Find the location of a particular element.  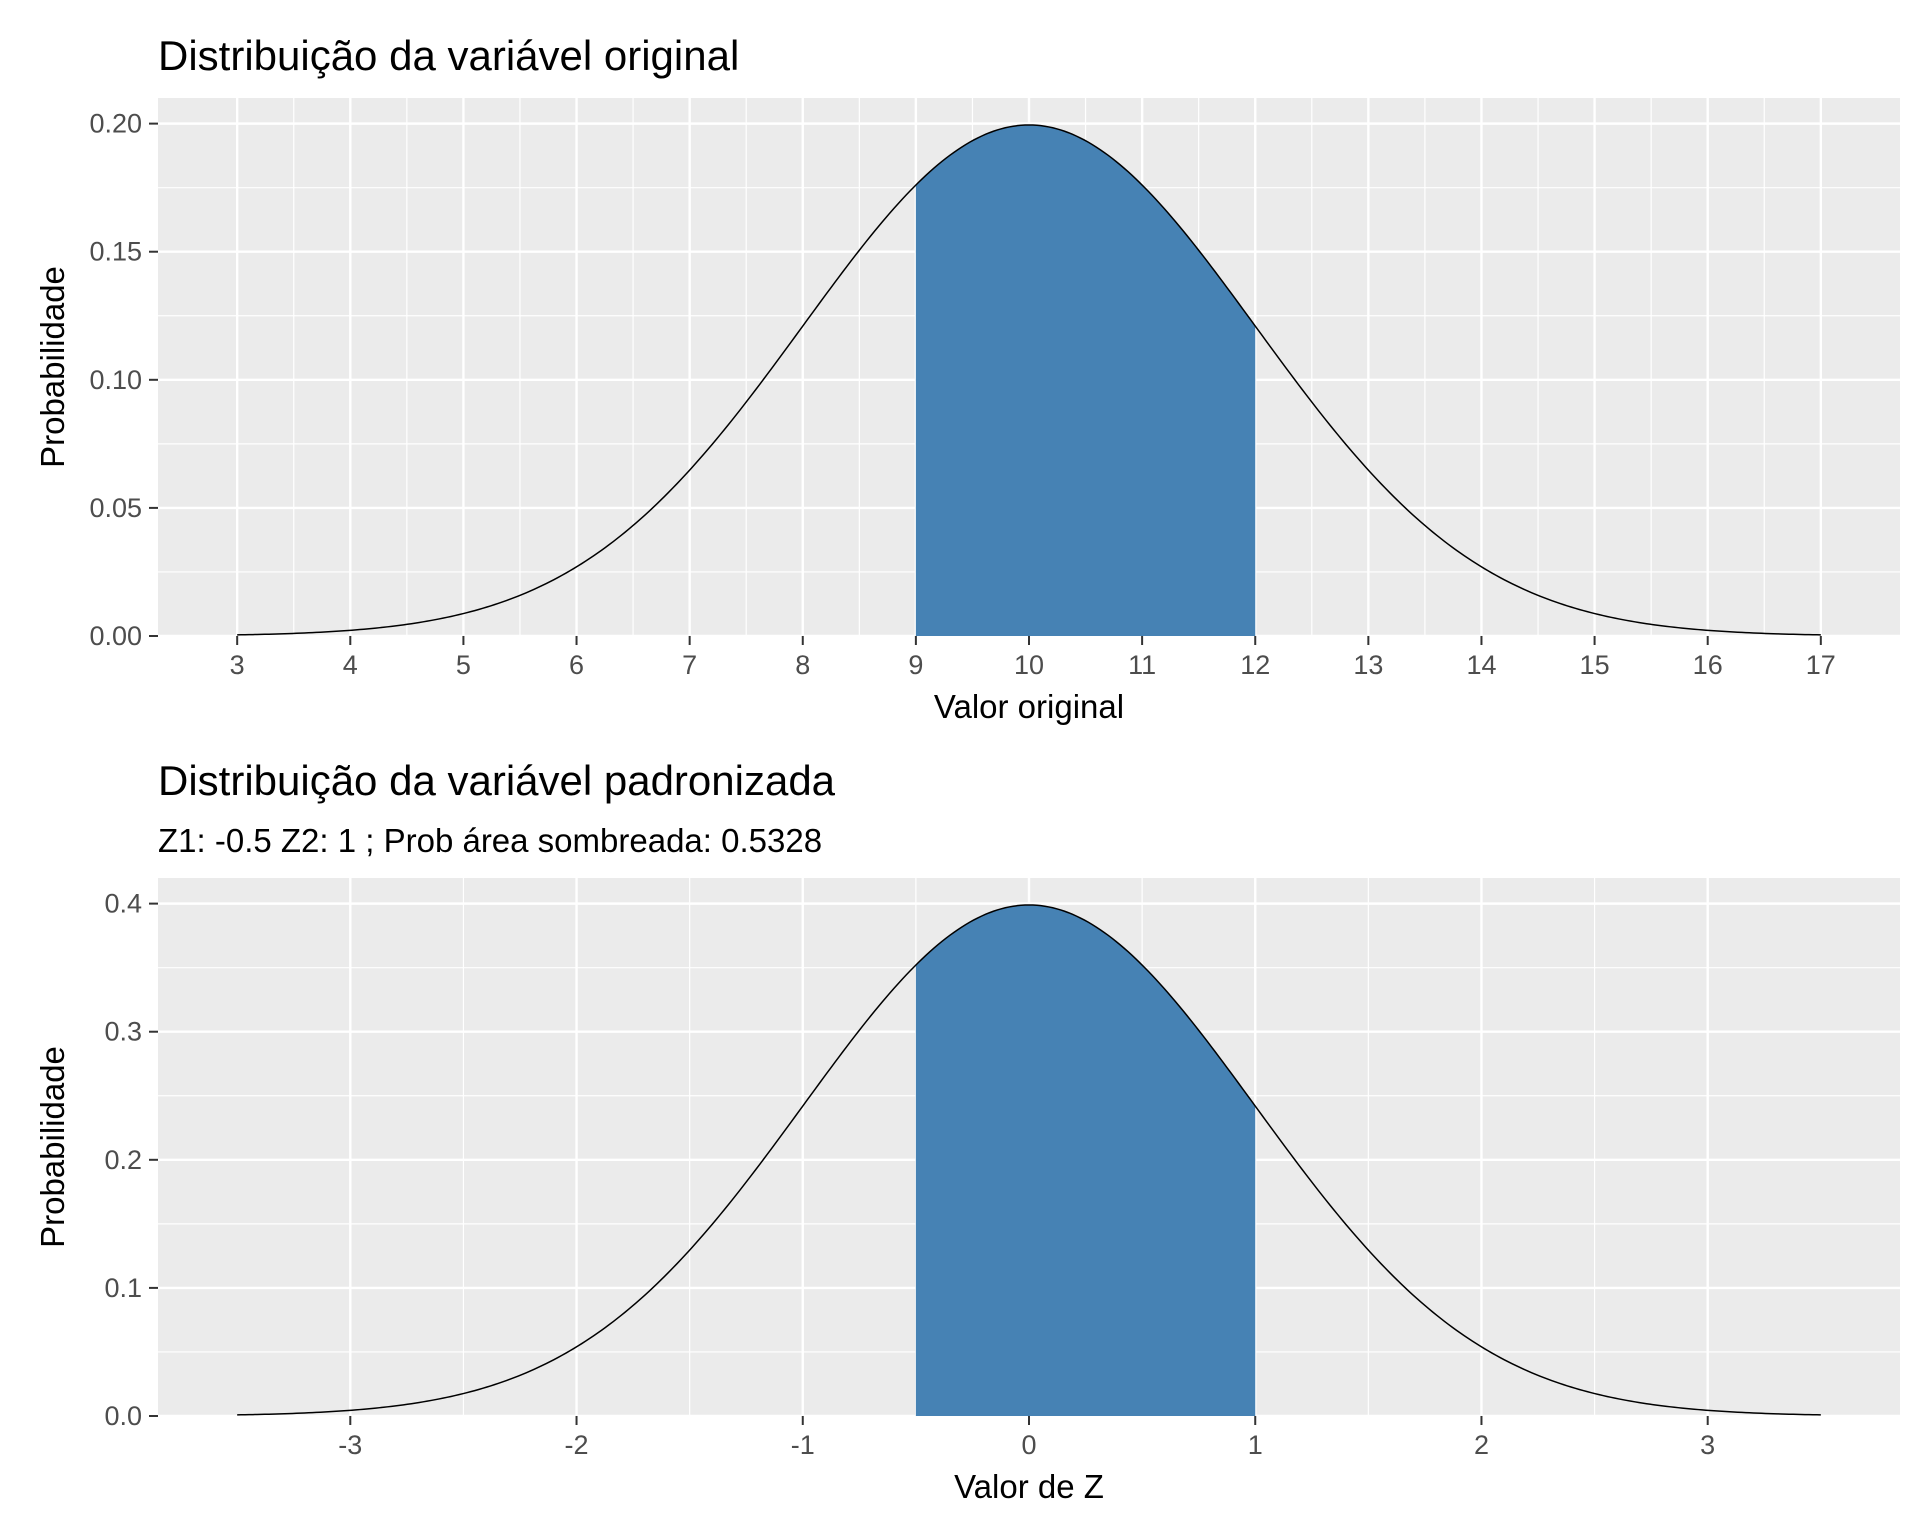

y-axis-original: 0.00 0.05 0.10 0.15 0.20 is located at coordinates (123, 380).